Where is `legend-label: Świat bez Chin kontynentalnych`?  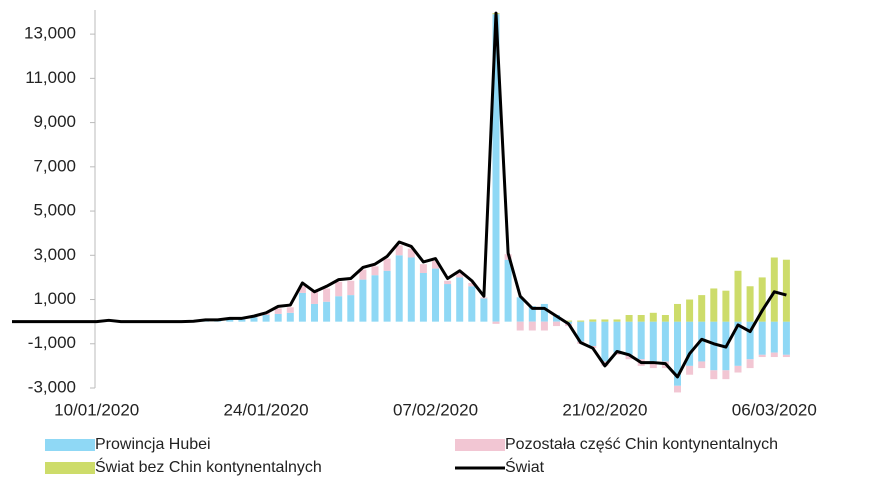
legend-label: Świat bez Chin kontynentalnych is located at coordinates (208, 466).